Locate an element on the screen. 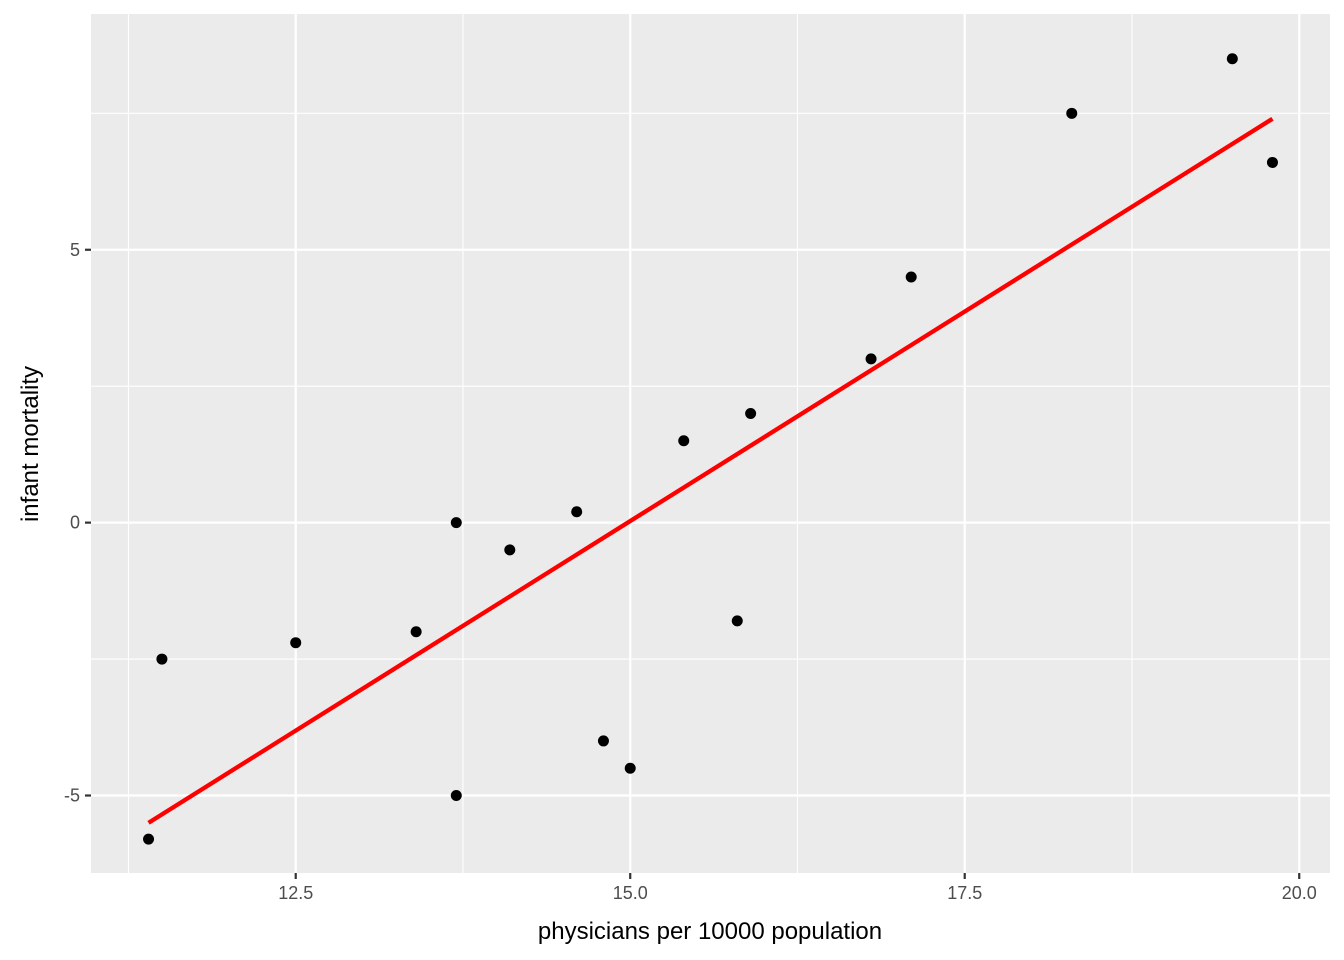 Image resolution: width=1344 pixels, height=960 pixels. x-axis-title: physicians per 10000 population is located at coordinates (710, 931).